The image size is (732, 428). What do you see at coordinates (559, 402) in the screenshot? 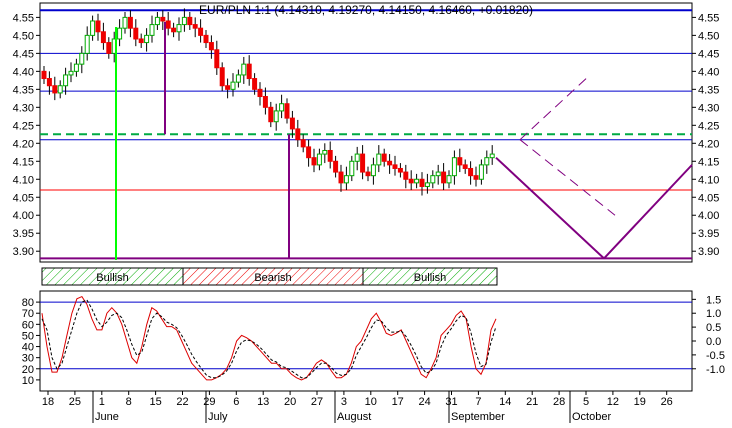
I see `x-tick-label: 28` at bounding box center [559, 402].